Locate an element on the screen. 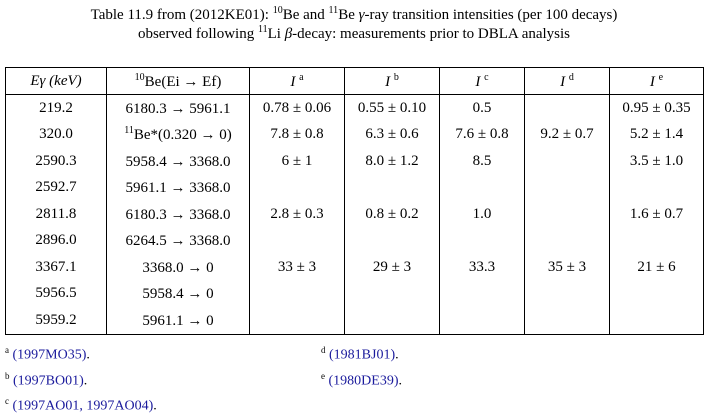  cell-intensity-e: 0.95 ± 0.35 is located at coordinates (656, 108).